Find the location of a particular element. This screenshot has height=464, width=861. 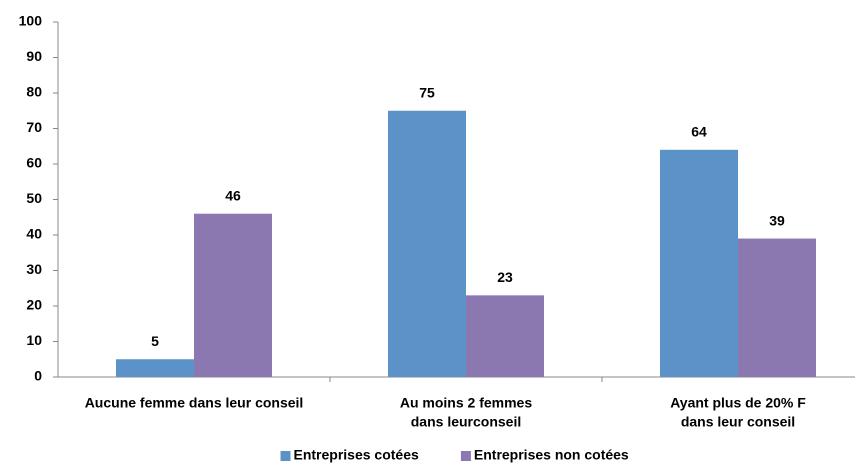

x-tick-label: Au moins 2 femmes is located at coordinates (466, 403).